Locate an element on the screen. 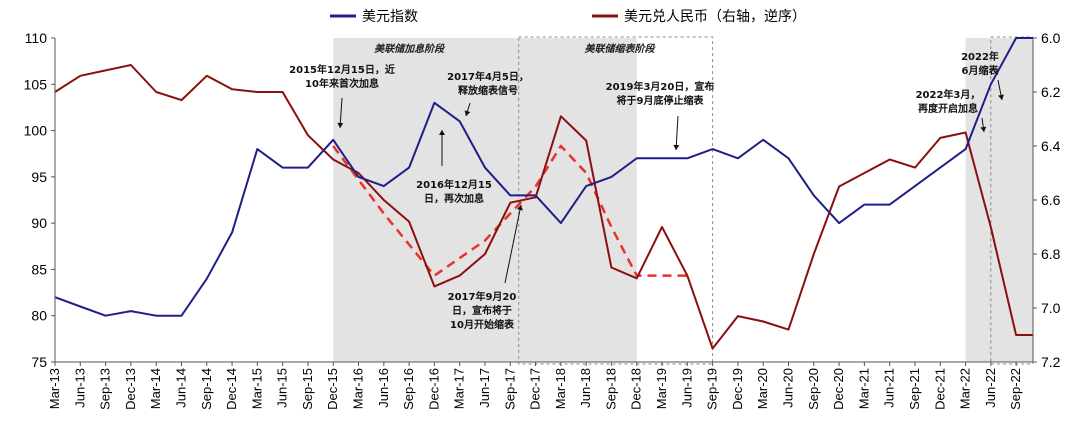 Image resolution: width=1080 pixels, height=436 pixels. legend-usdcny-label: 美元兑人民币（右轴，逆序） is located at coordinates (715, 17).